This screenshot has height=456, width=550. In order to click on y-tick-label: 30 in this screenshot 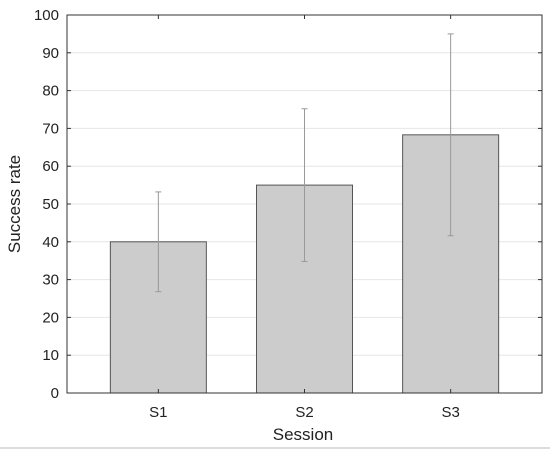, I will do `click(50, 280)`.